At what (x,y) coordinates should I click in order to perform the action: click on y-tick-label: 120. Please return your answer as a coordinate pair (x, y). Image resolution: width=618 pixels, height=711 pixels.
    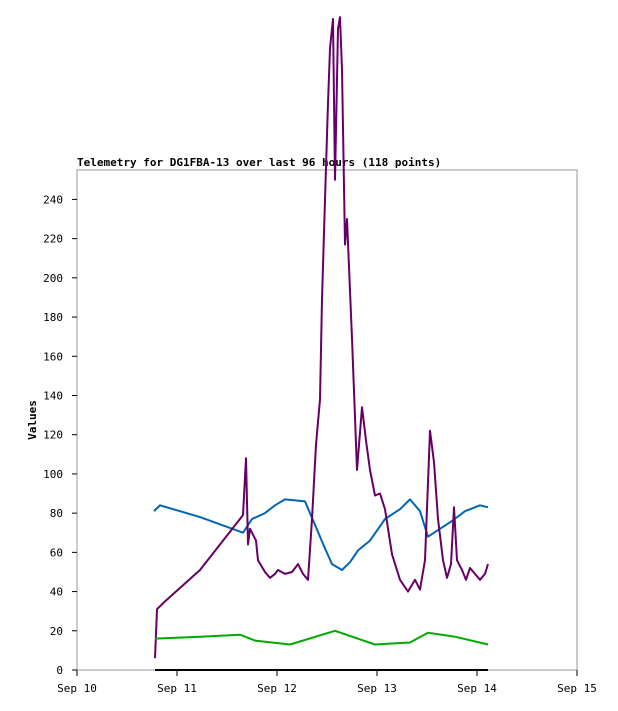
    Looking at the image, I should click on (53, 435).